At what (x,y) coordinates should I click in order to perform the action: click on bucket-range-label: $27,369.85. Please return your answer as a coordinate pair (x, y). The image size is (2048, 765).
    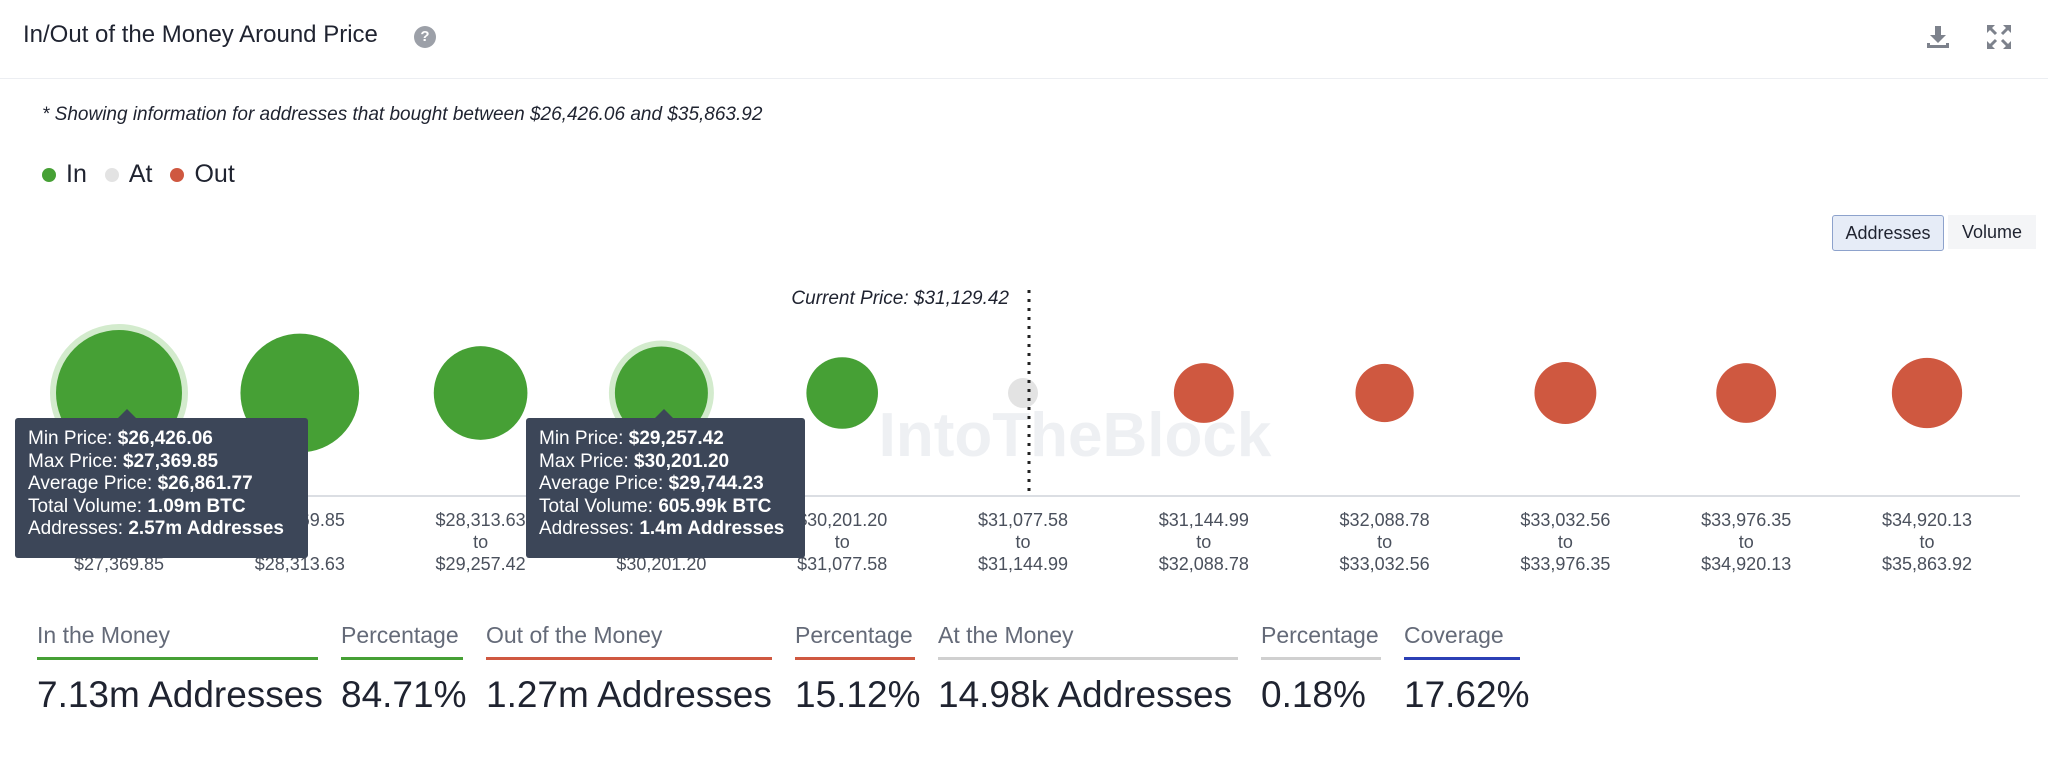
    Looking at the image, I should click on (119, 564).